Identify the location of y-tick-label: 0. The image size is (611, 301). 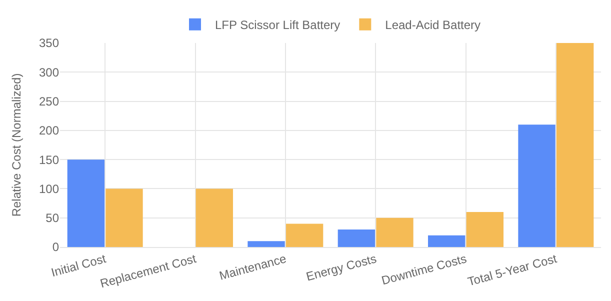
(56, 247).